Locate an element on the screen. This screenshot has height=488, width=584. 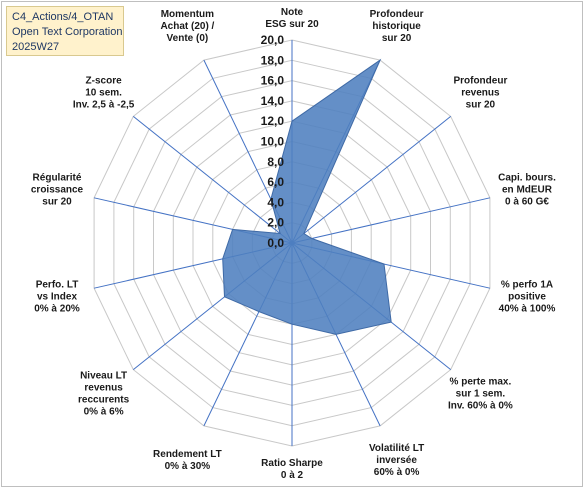
axis-label-1: Profondeur historique sur 20 is located at coordinates (397, 26).